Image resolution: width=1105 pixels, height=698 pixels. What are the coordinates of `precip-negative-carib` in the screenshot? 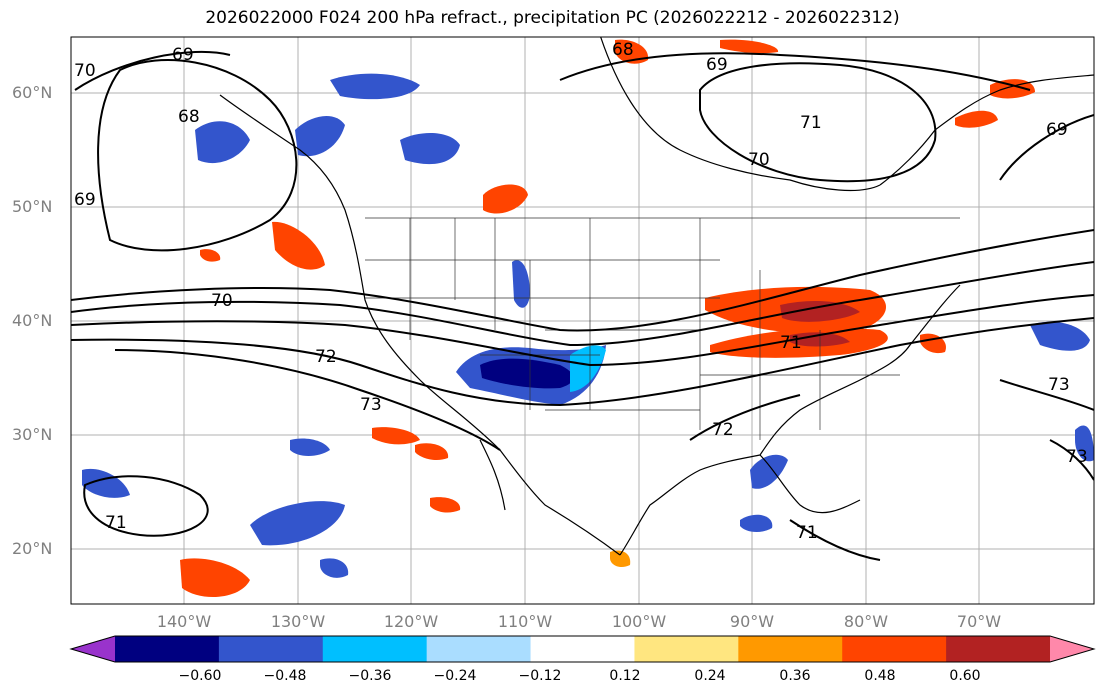 It's located at (756, 523).